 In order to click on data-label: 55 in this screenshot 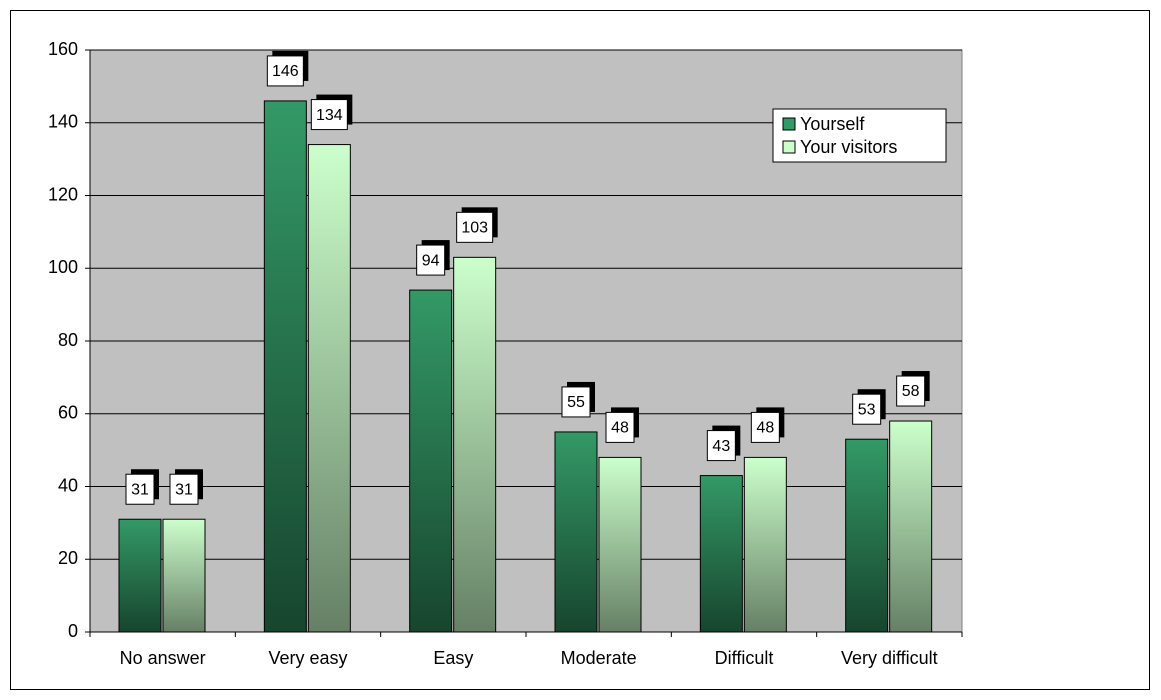, I will do `click(576, 402)`.